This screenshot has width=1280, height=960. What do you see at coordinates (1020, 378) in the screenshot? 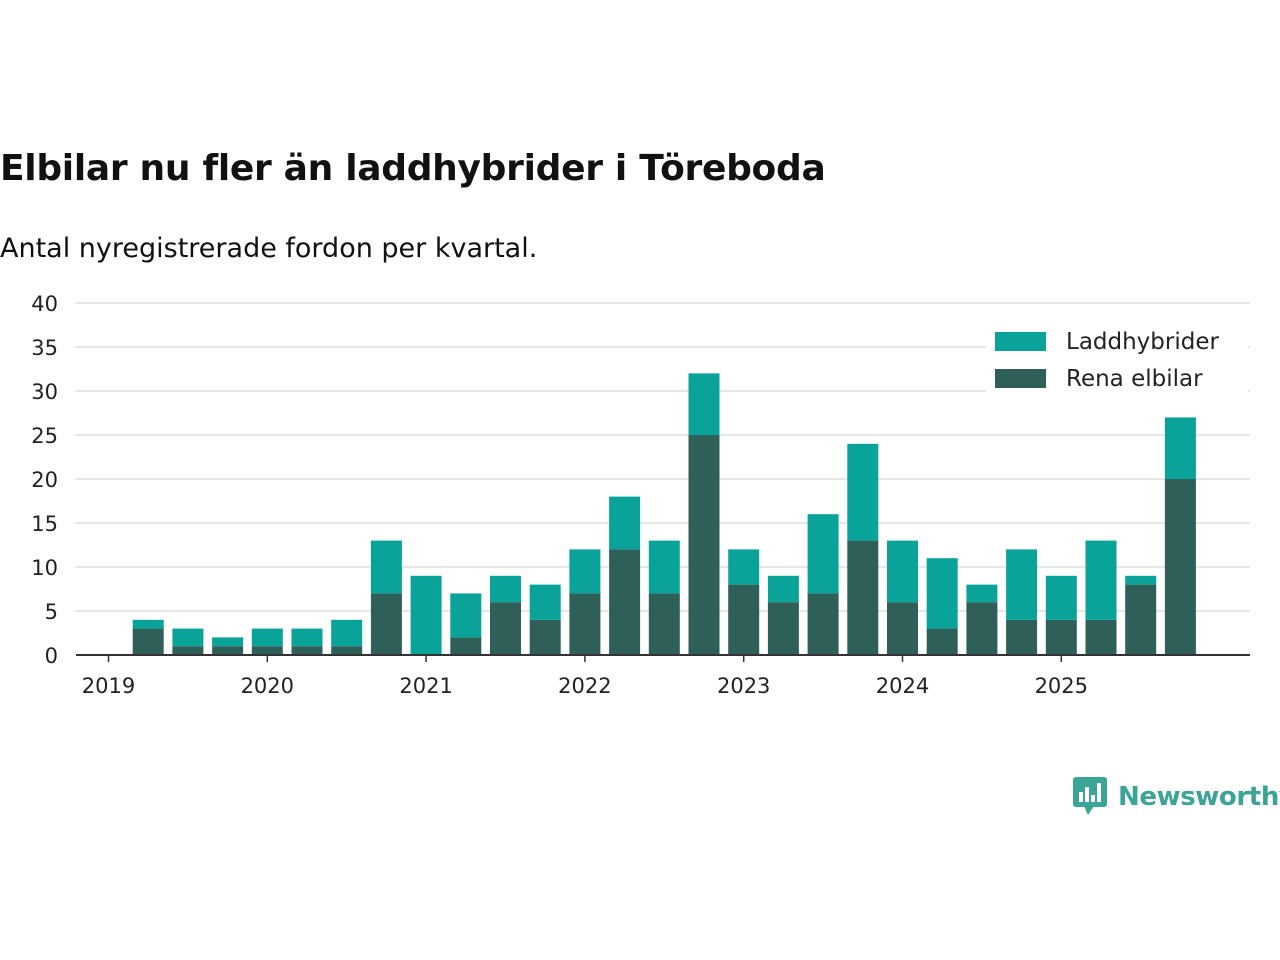
I see `legend-swatch-rena-elbilar` at bounding box center [1020, 378].